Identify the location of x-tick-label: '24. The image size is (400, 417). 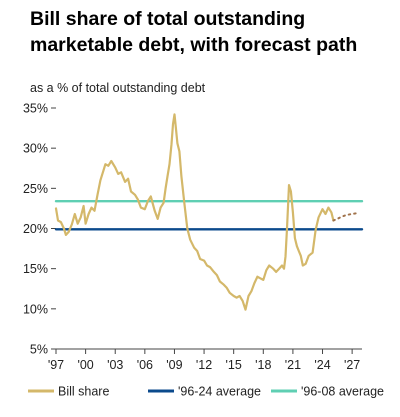
(322, 365).